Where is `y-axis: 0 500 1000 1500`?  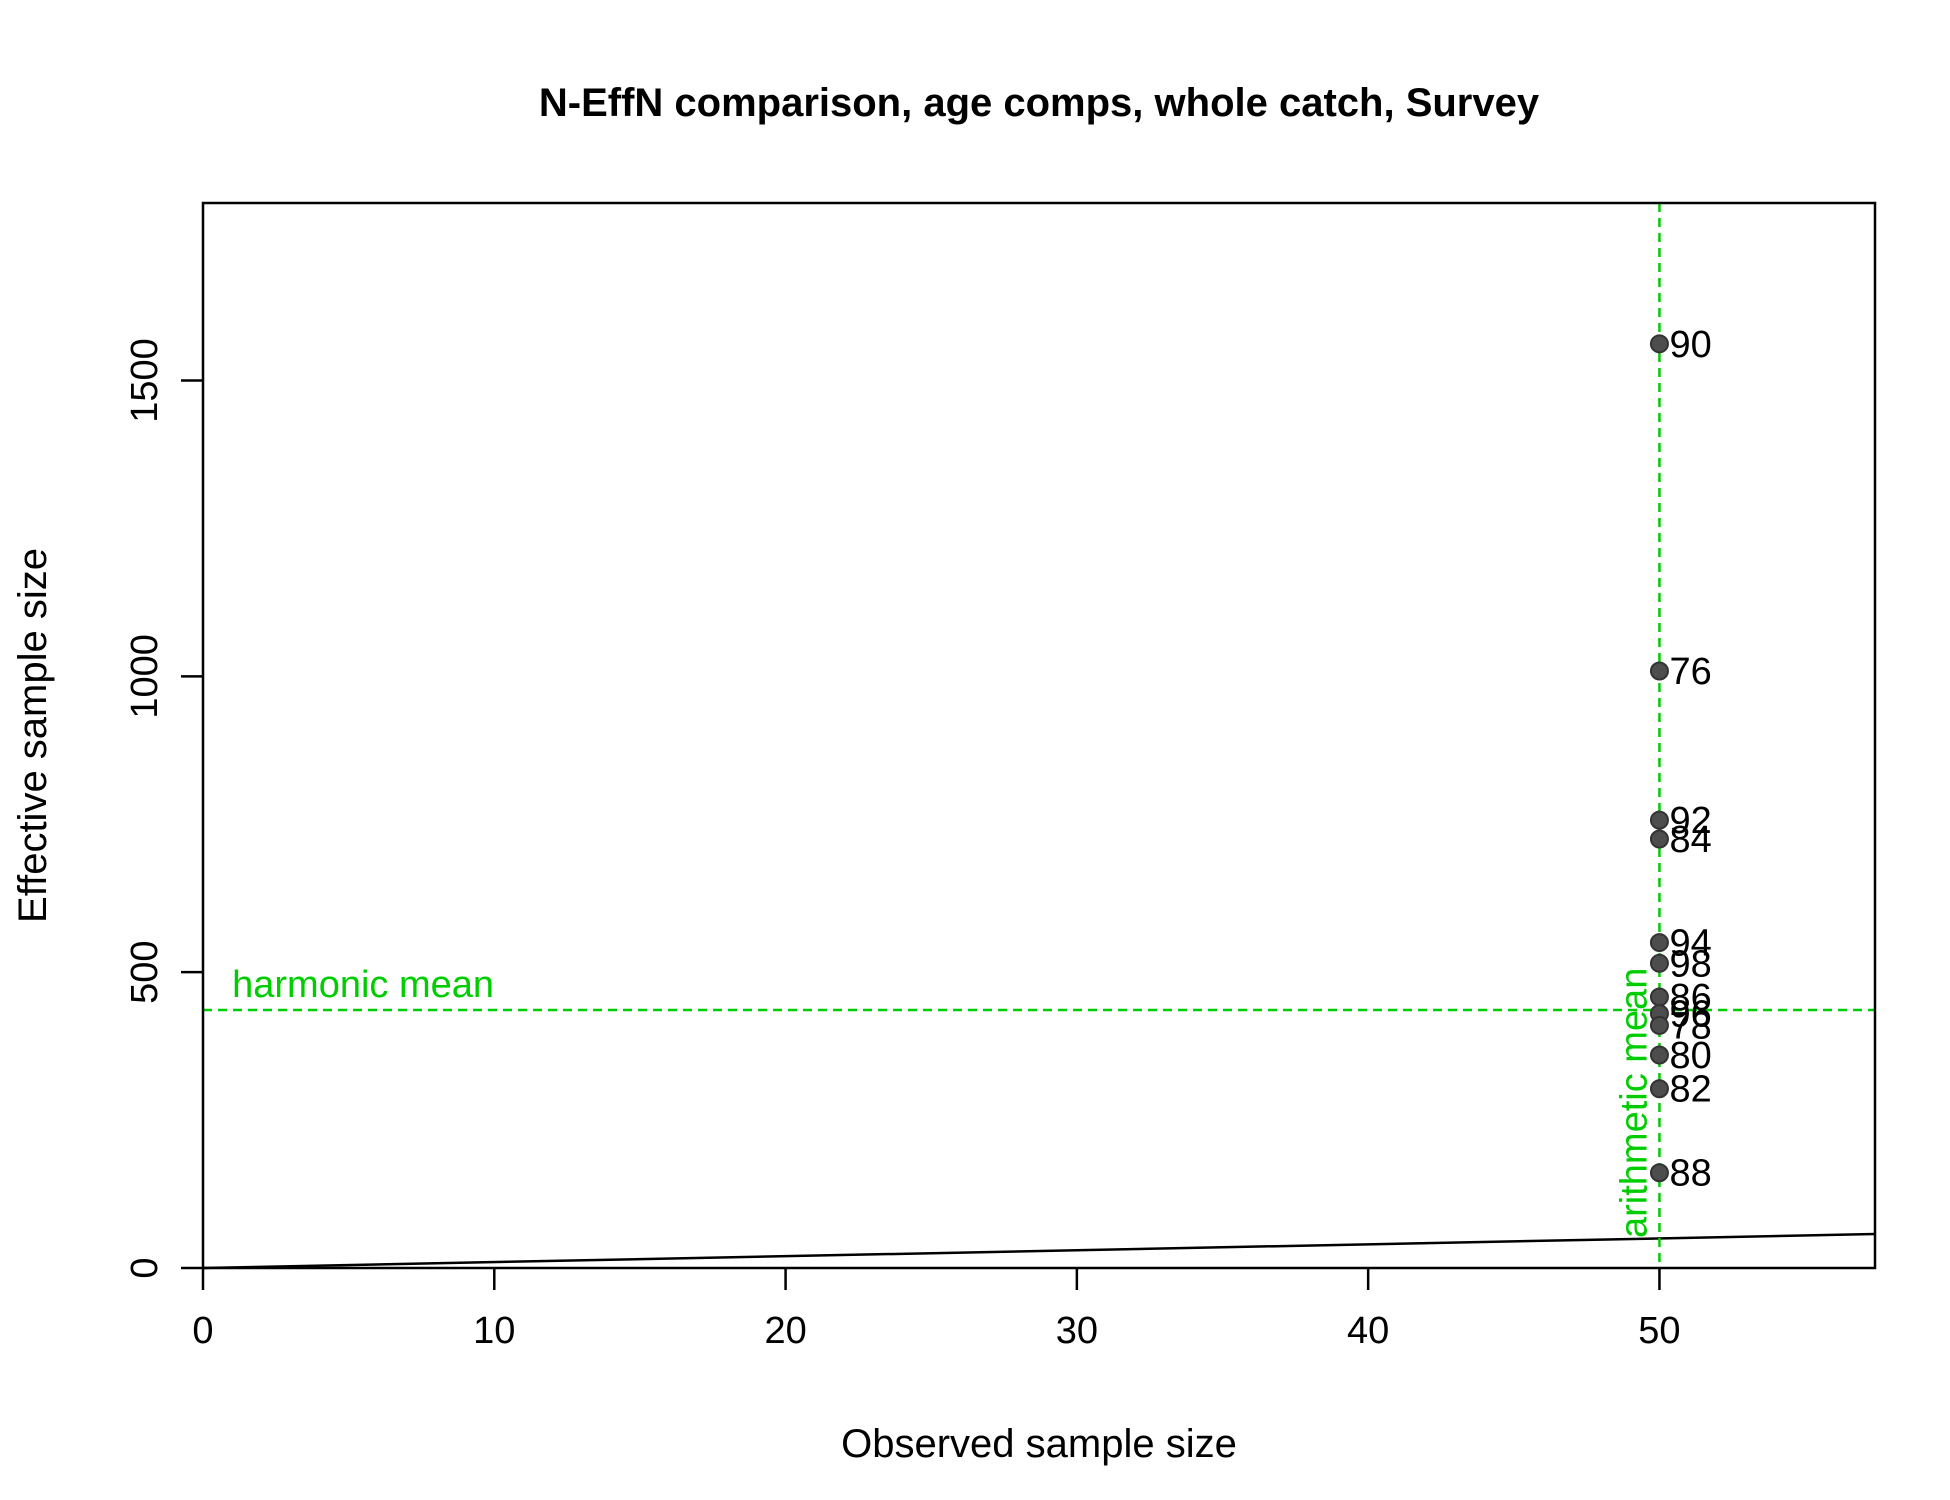 y-axis: 0 500 1000 1500 is located at coordinates (163, 808).